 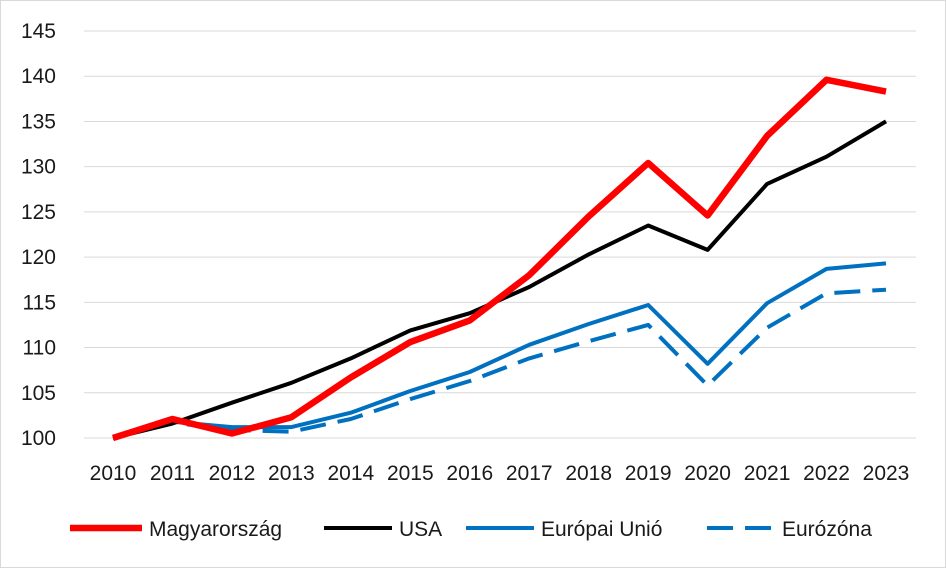 I want to click on legend-label: Magyarország, so click(x=215, y=529).